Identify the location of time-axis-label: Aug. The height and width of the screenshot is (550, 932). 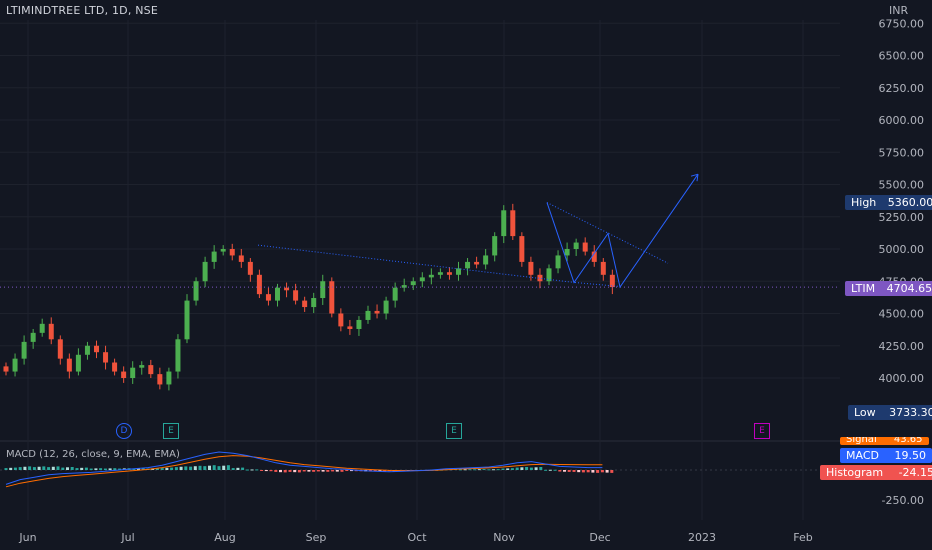
(224, 537).